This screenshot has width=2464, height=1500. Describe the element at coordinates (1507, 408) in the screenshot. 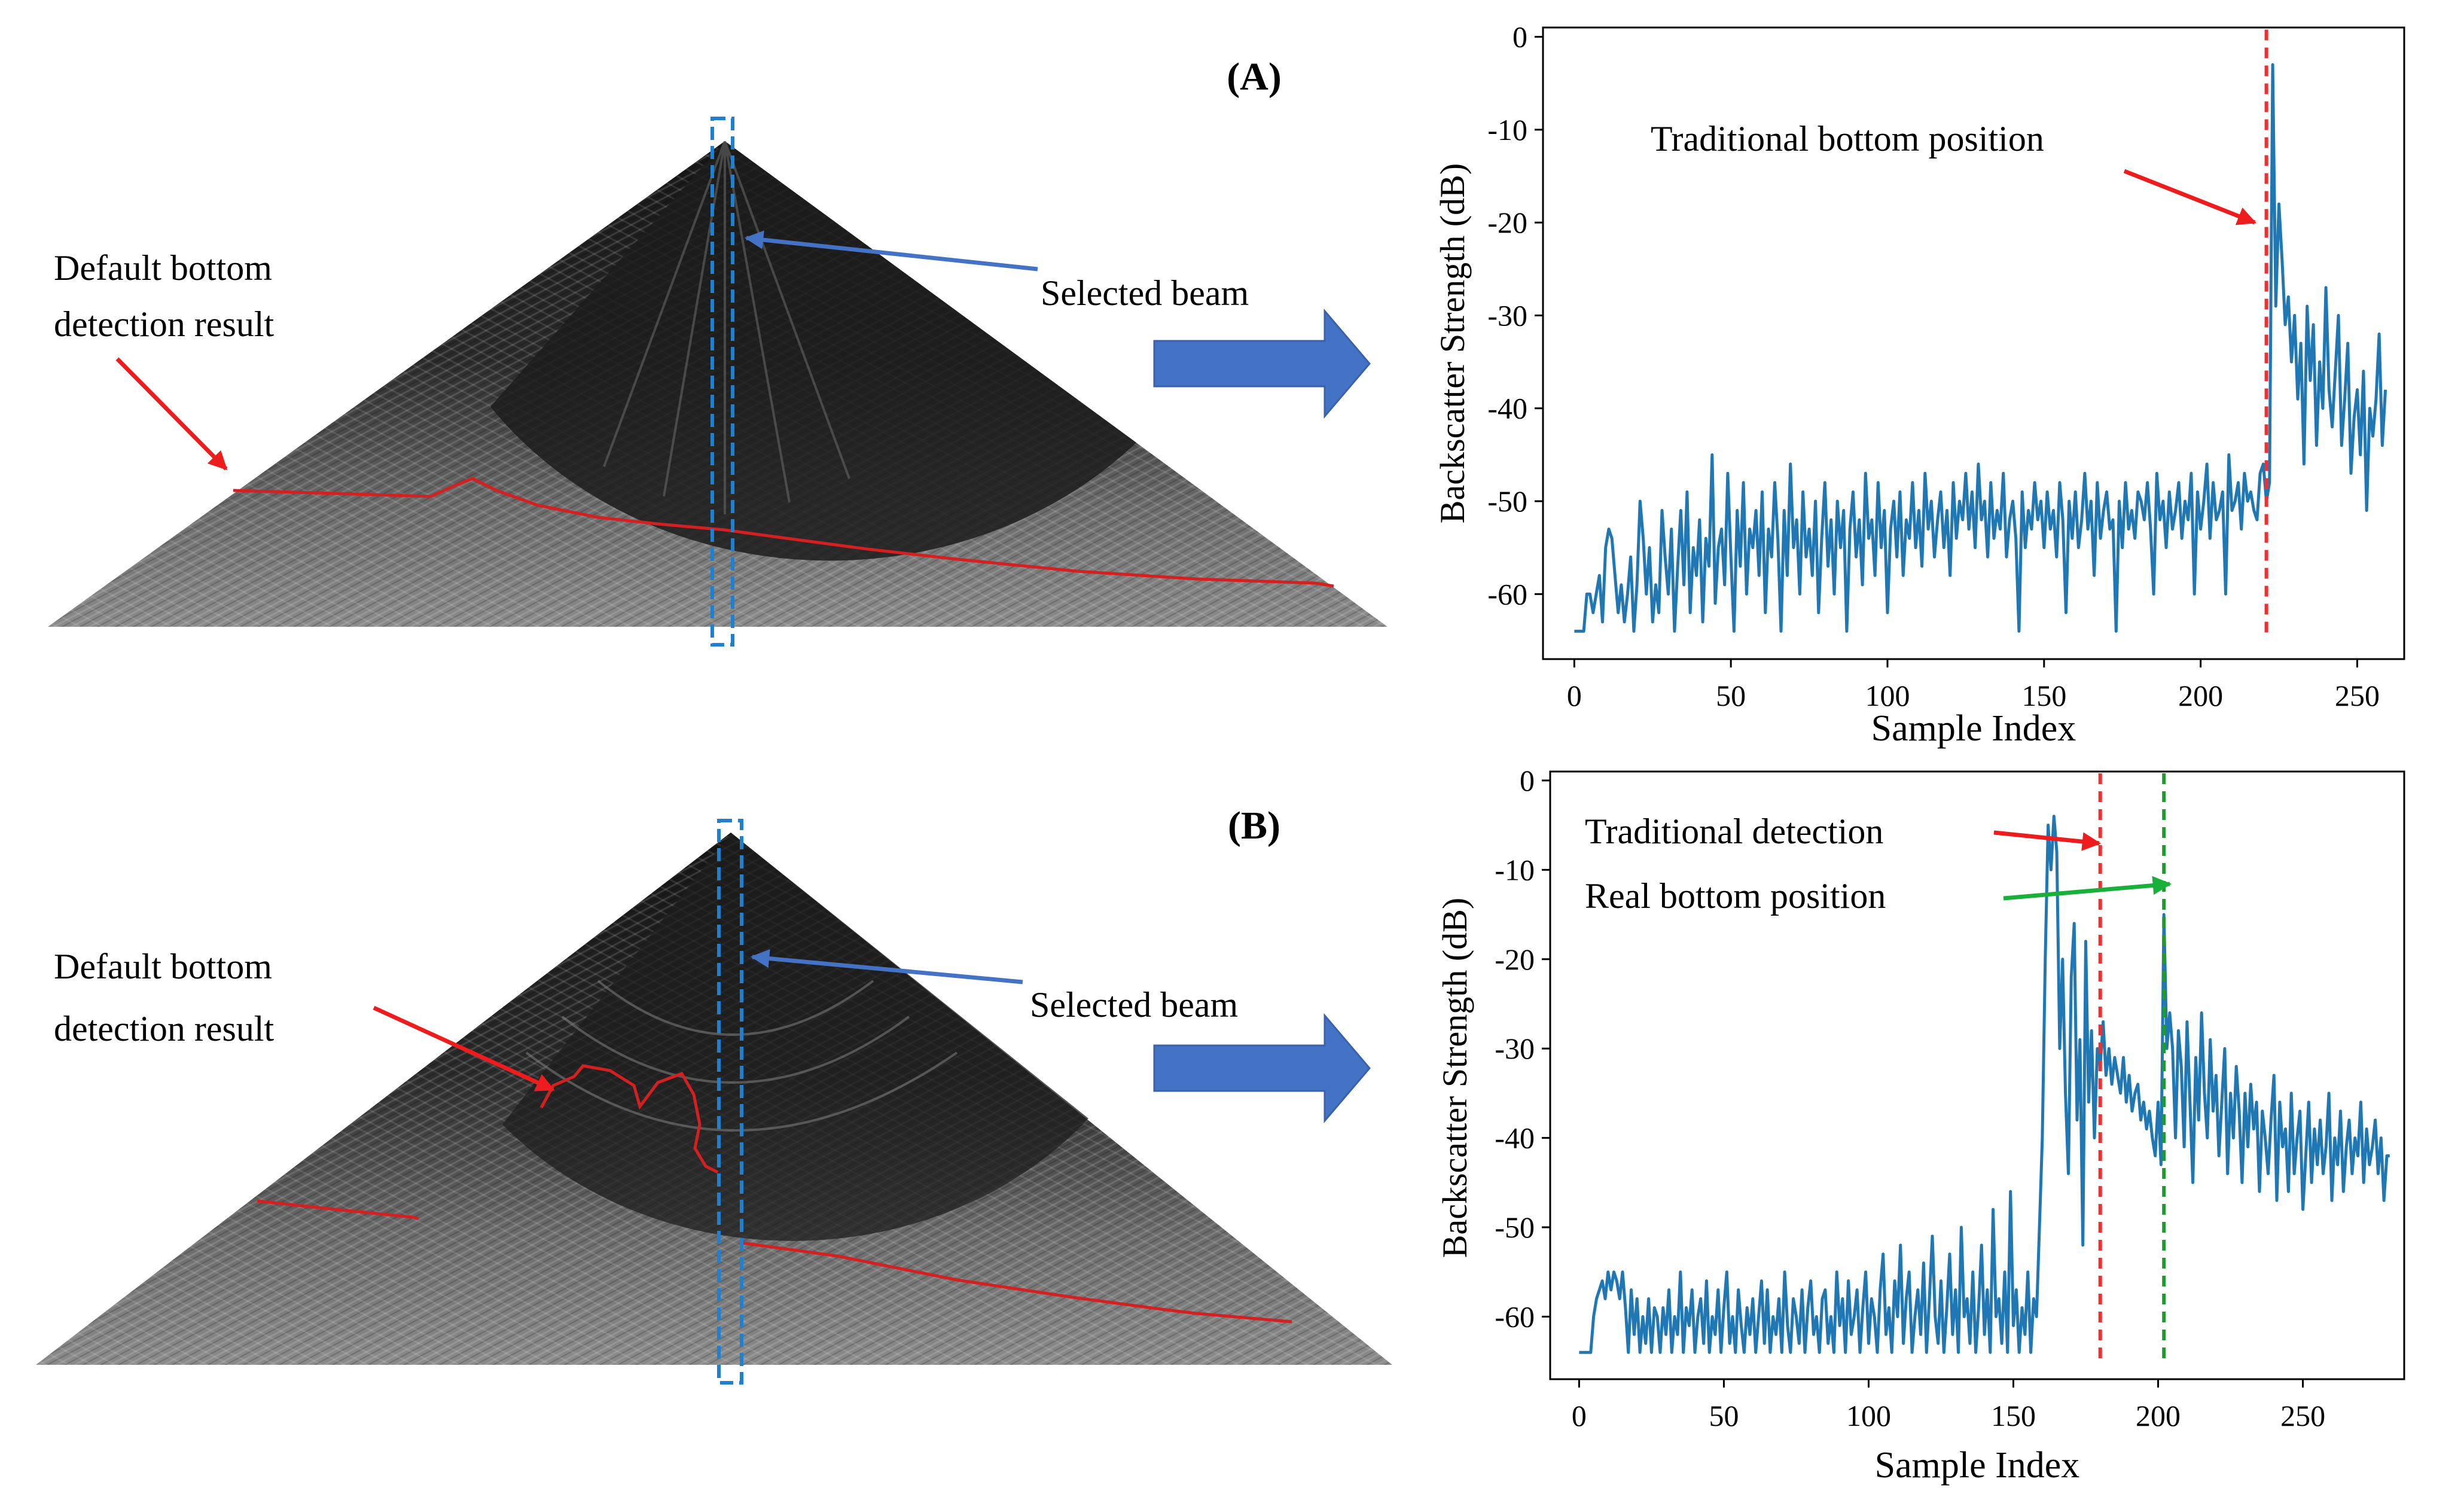

I see `chart-a-ytick-label: -40` at that location.